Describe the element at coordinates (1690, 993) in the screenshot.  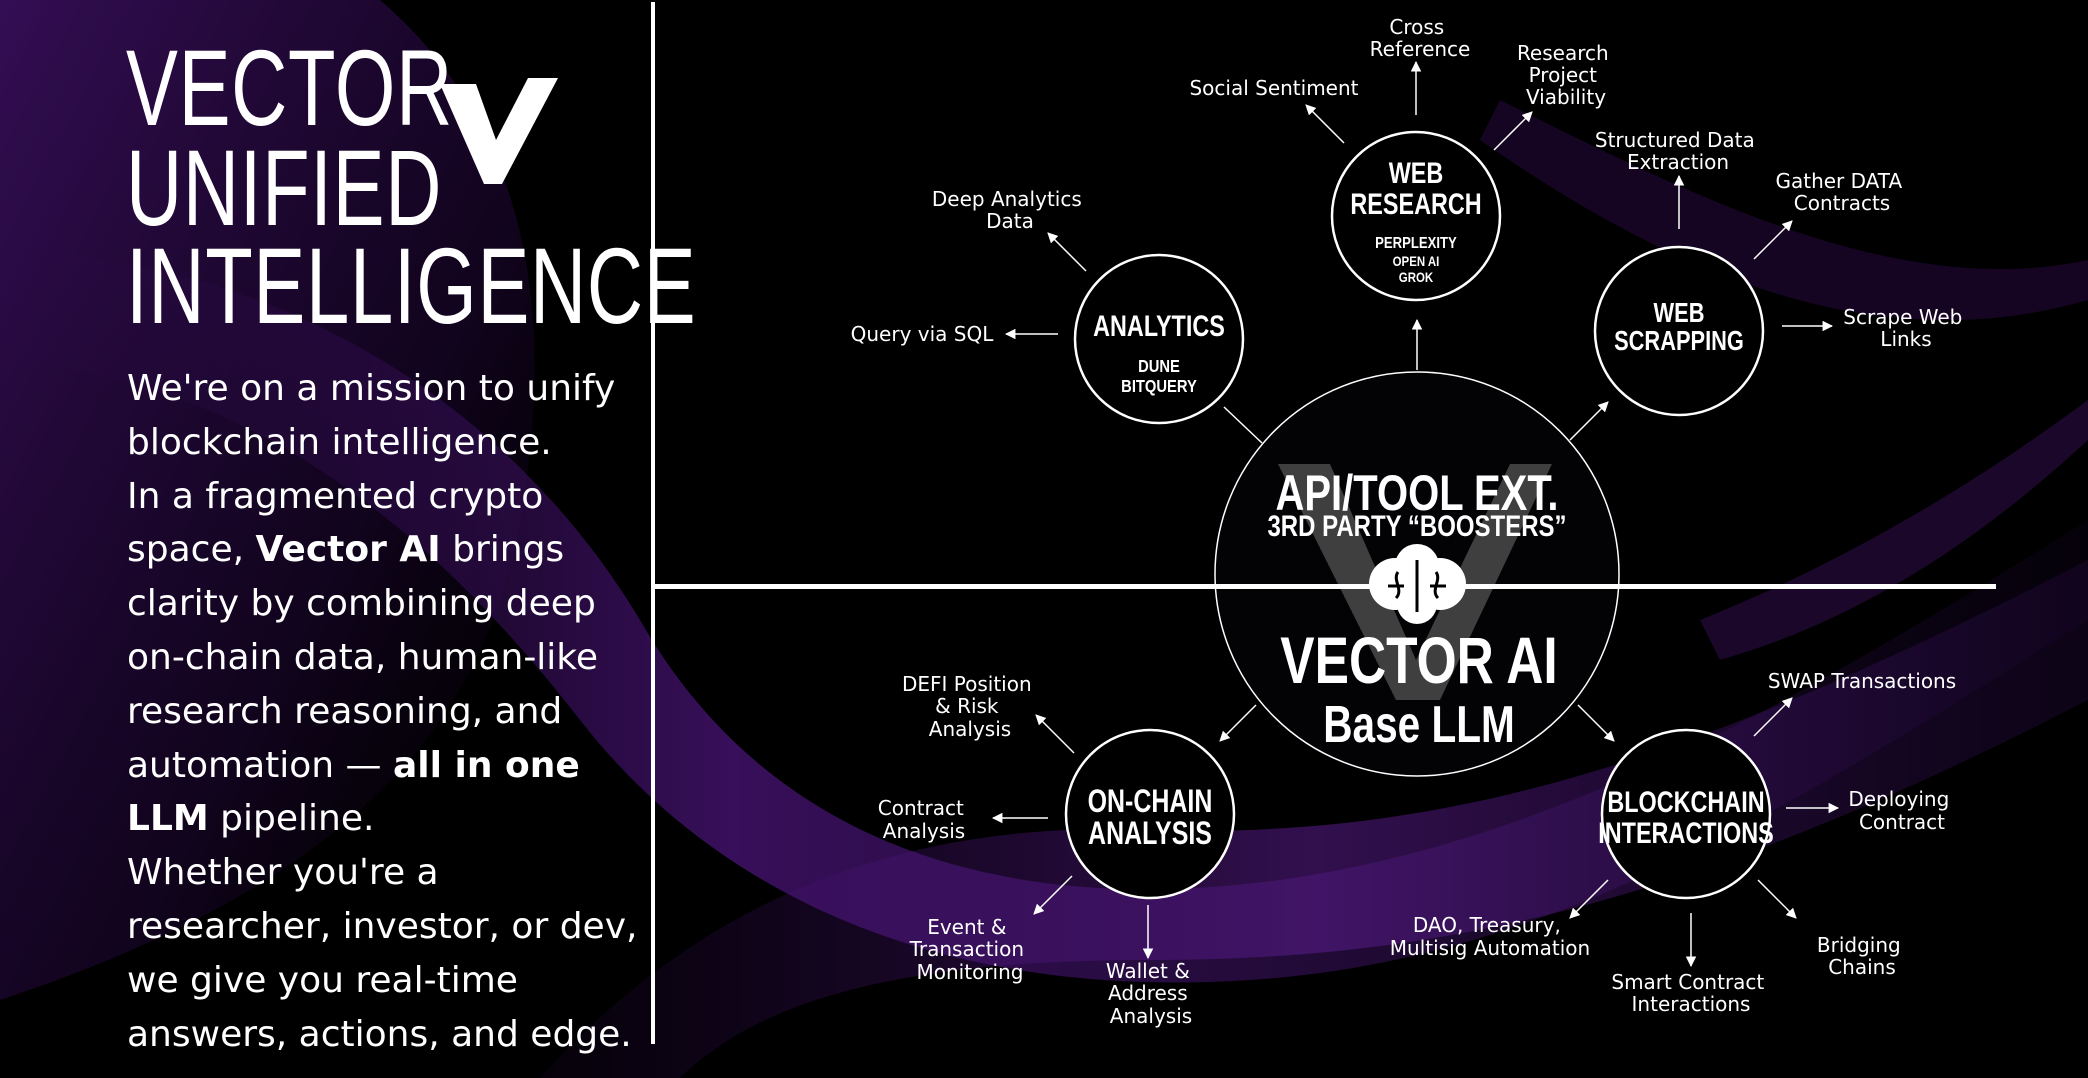
I see `label-smart-contract: Smart Contract Interactions` at that location.